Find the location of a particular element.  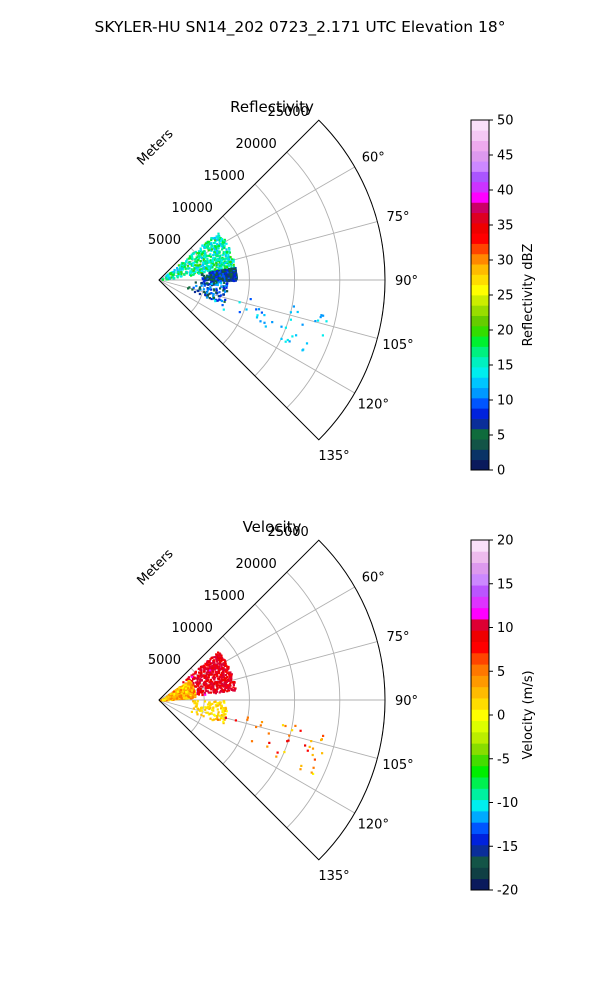

colorbar-tick-label: 20 is located at coordinates (505, 541).